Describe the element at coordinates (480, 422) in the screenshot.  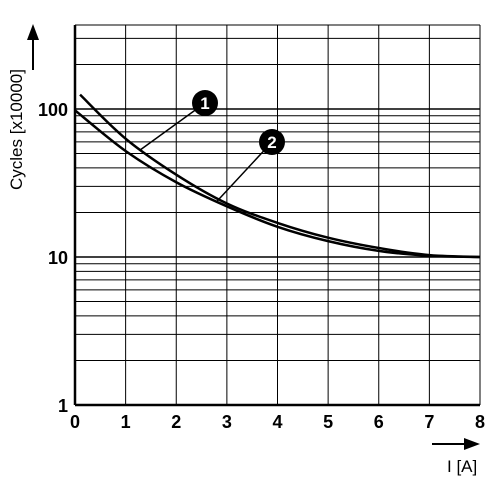
I see `x-tick-label: 8` at that location.